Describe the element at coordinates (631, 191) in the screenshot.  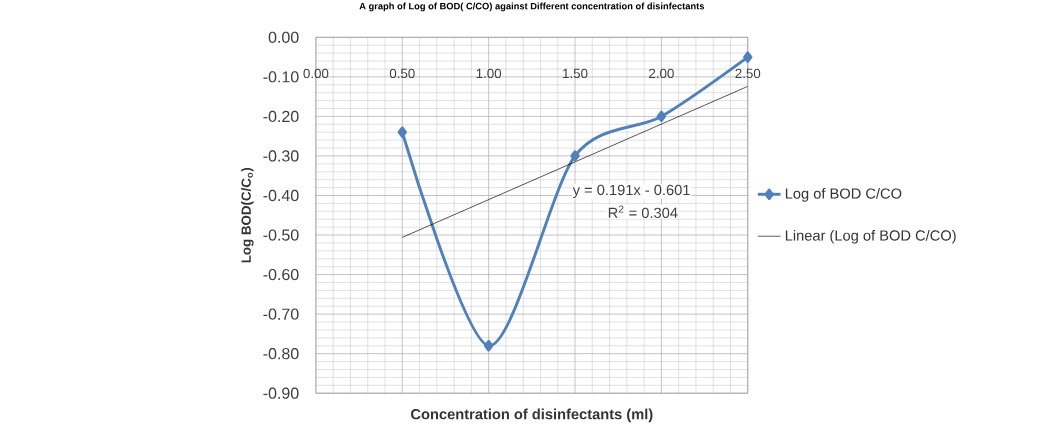
I see `annotation: y = 0.191x - 0.601` at that location.